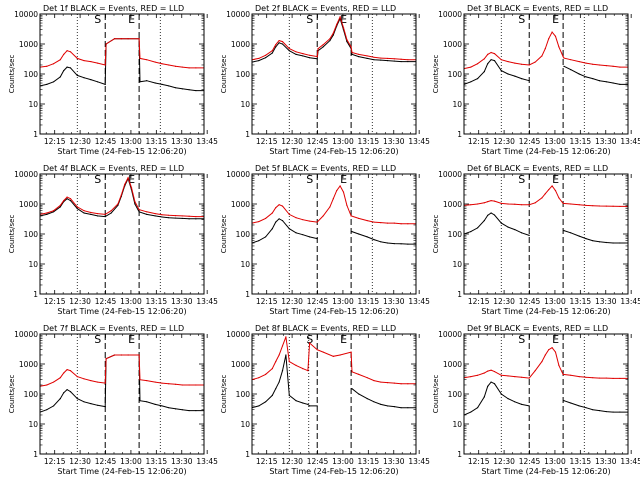  What do you see at coordinates (537, 168) in the screenshot?
I see `panel-title: Det 6f BLACK = Events, RED = LLD` at bounding box center [537, 168].